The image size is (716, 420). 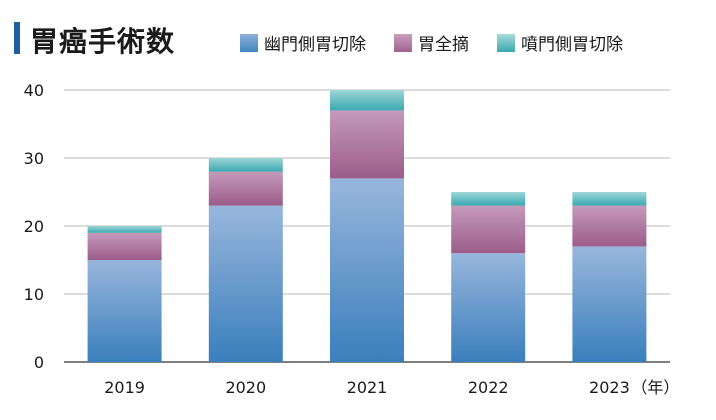 I want to click on y-axis: 0 10 20 30 40, so click(x=34, y=226).